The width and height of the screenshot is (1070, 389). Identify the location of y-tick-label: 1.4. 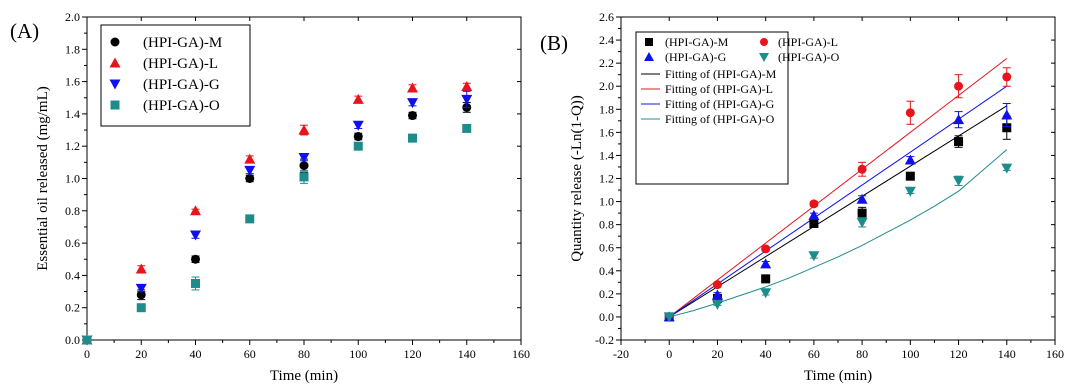
(606, 155).